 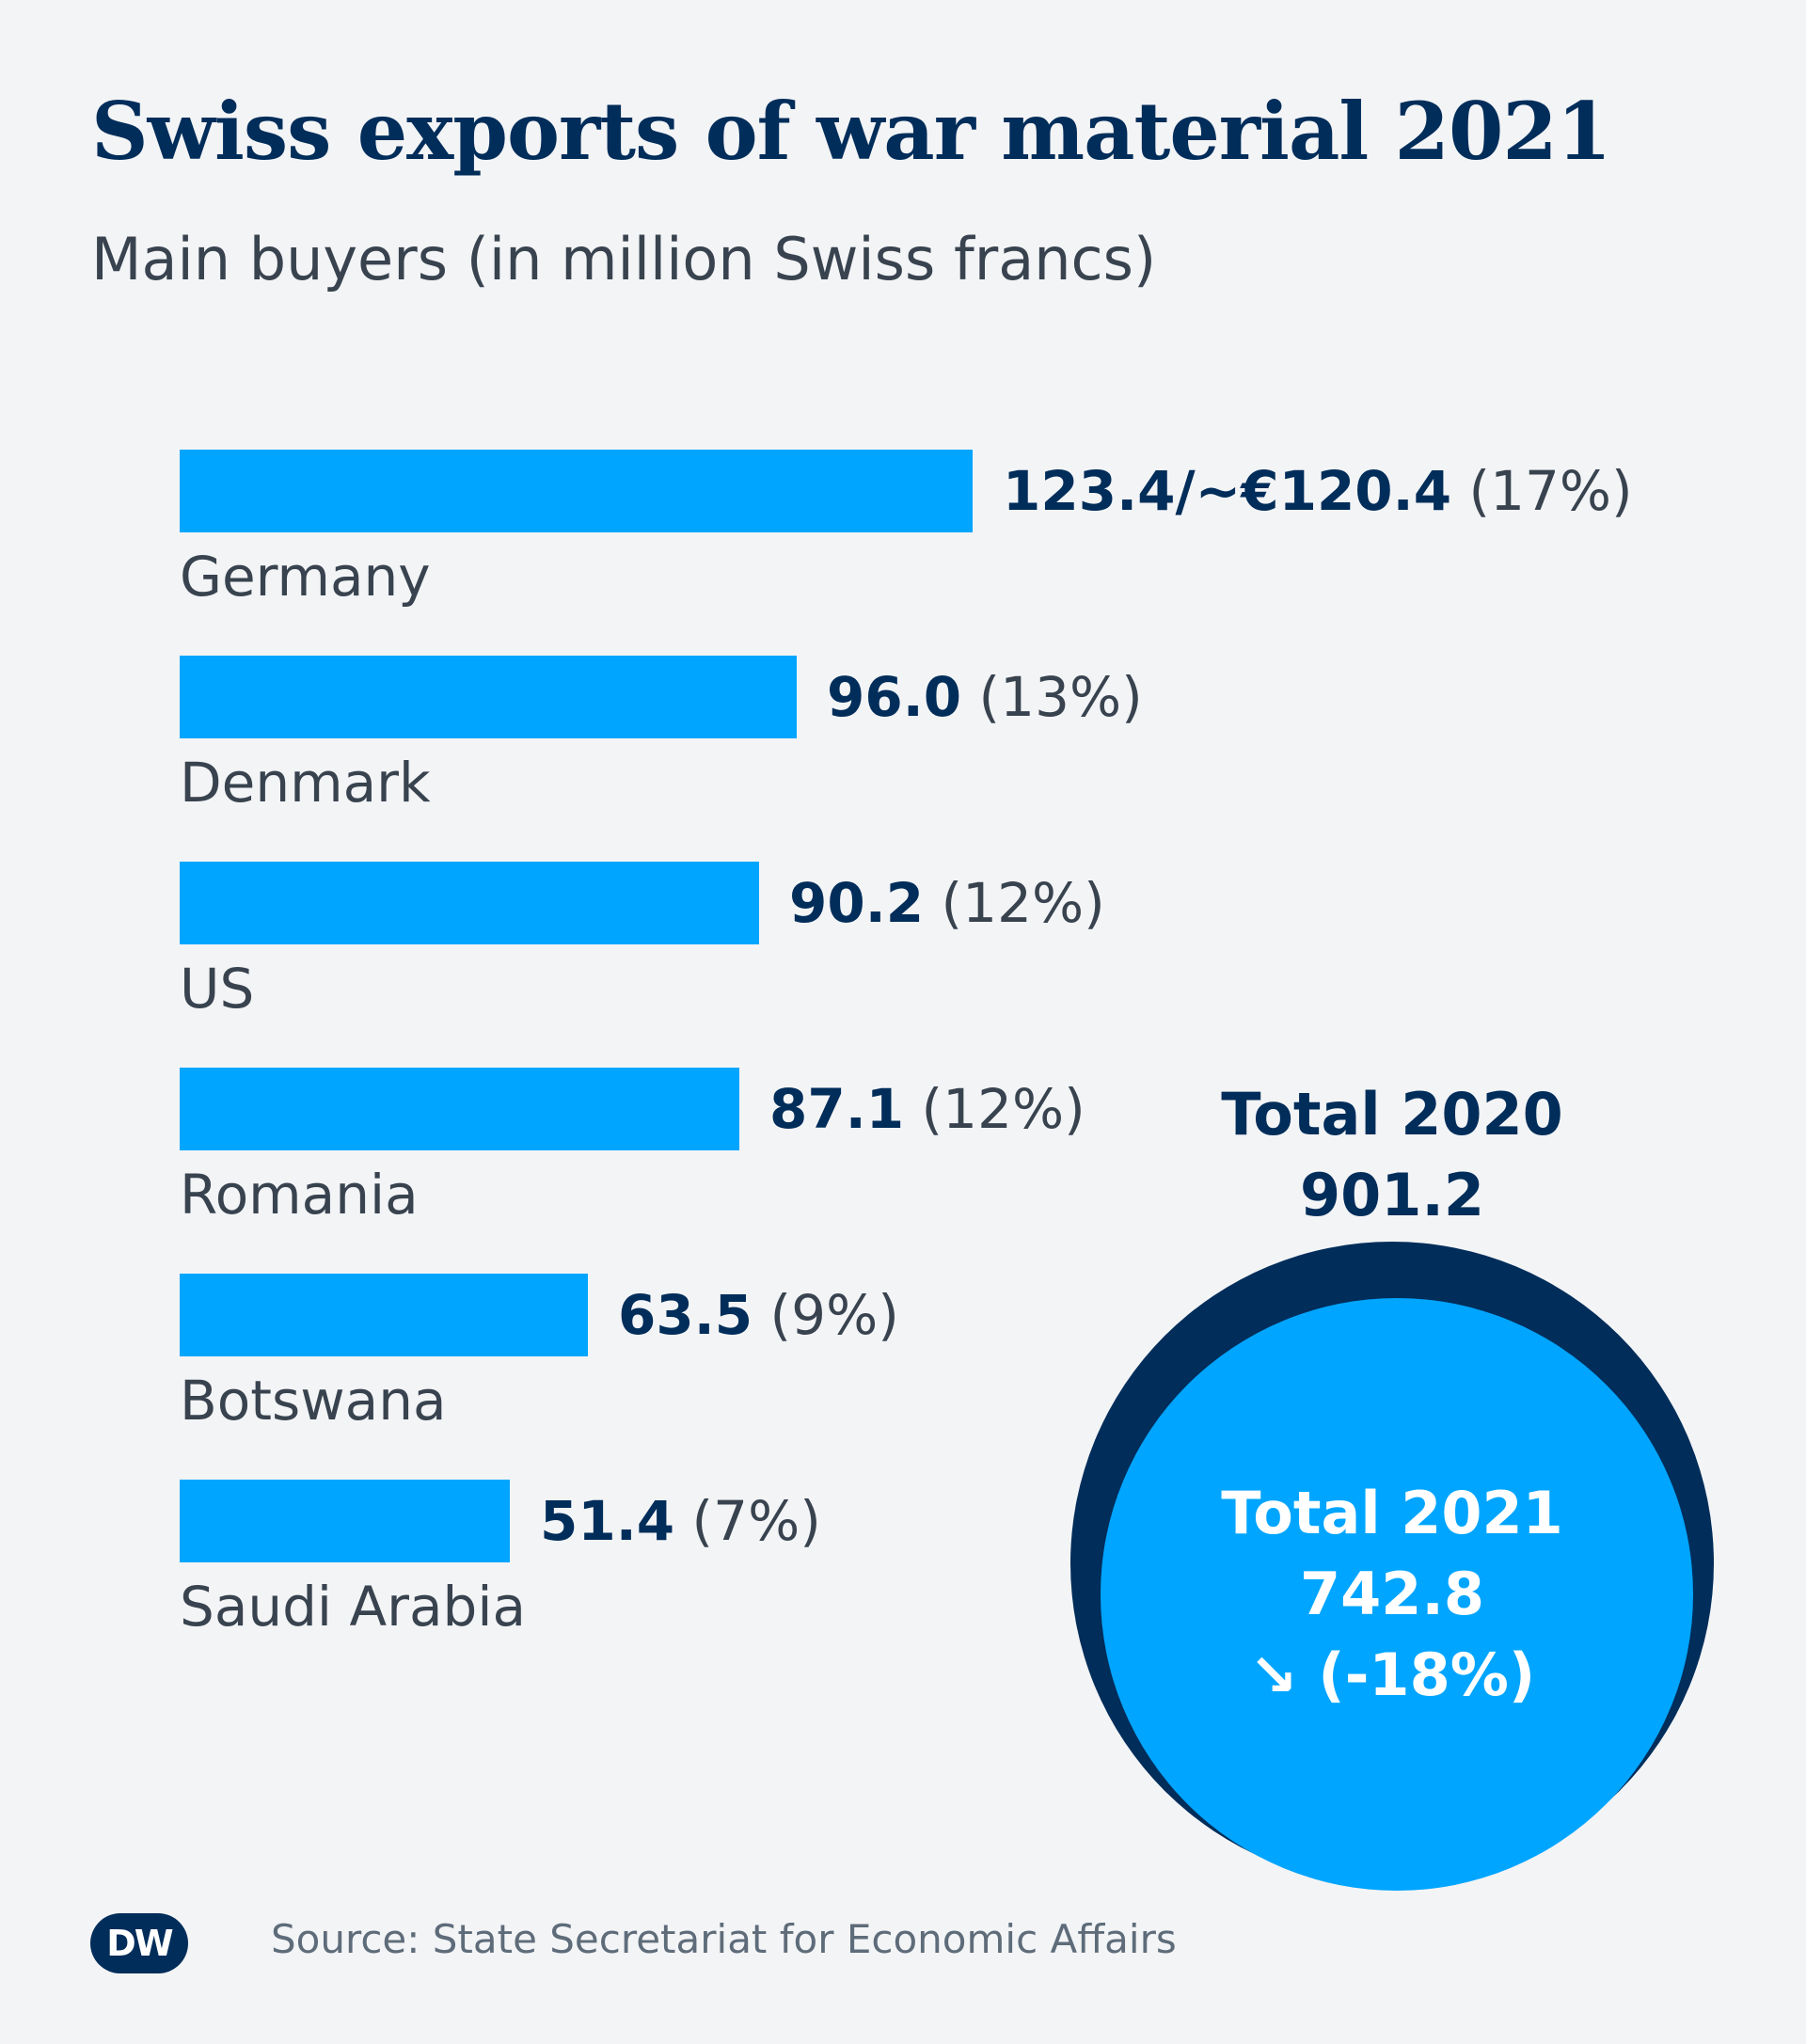 I want to click on bar-value-label: 96.0 (13%), so click(x=985, y=697).